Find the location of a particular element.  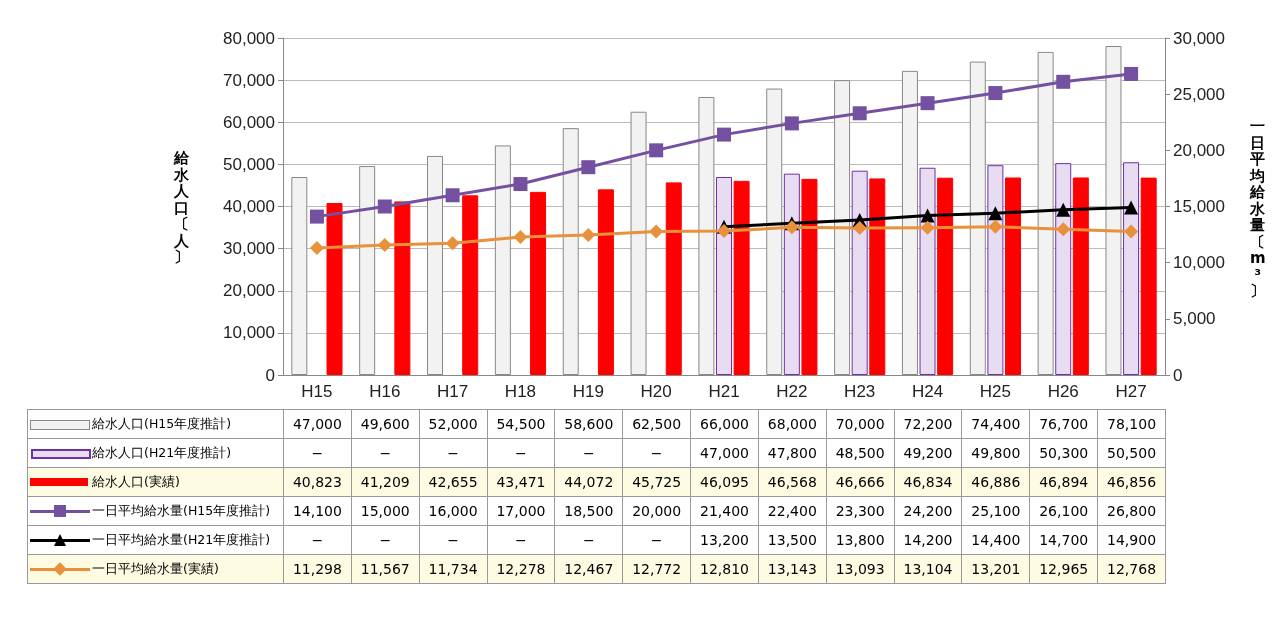

data-label: 11,298 is located at coordinates (317, 569).